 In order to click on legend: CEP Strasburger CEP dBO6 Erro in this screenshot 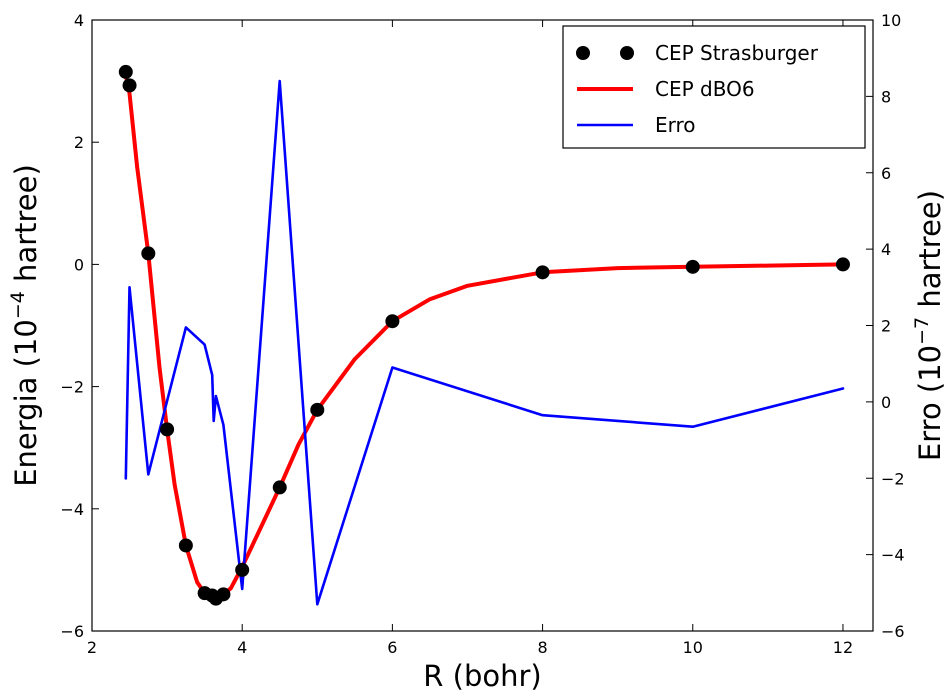, I will do `click(714, 87)`.